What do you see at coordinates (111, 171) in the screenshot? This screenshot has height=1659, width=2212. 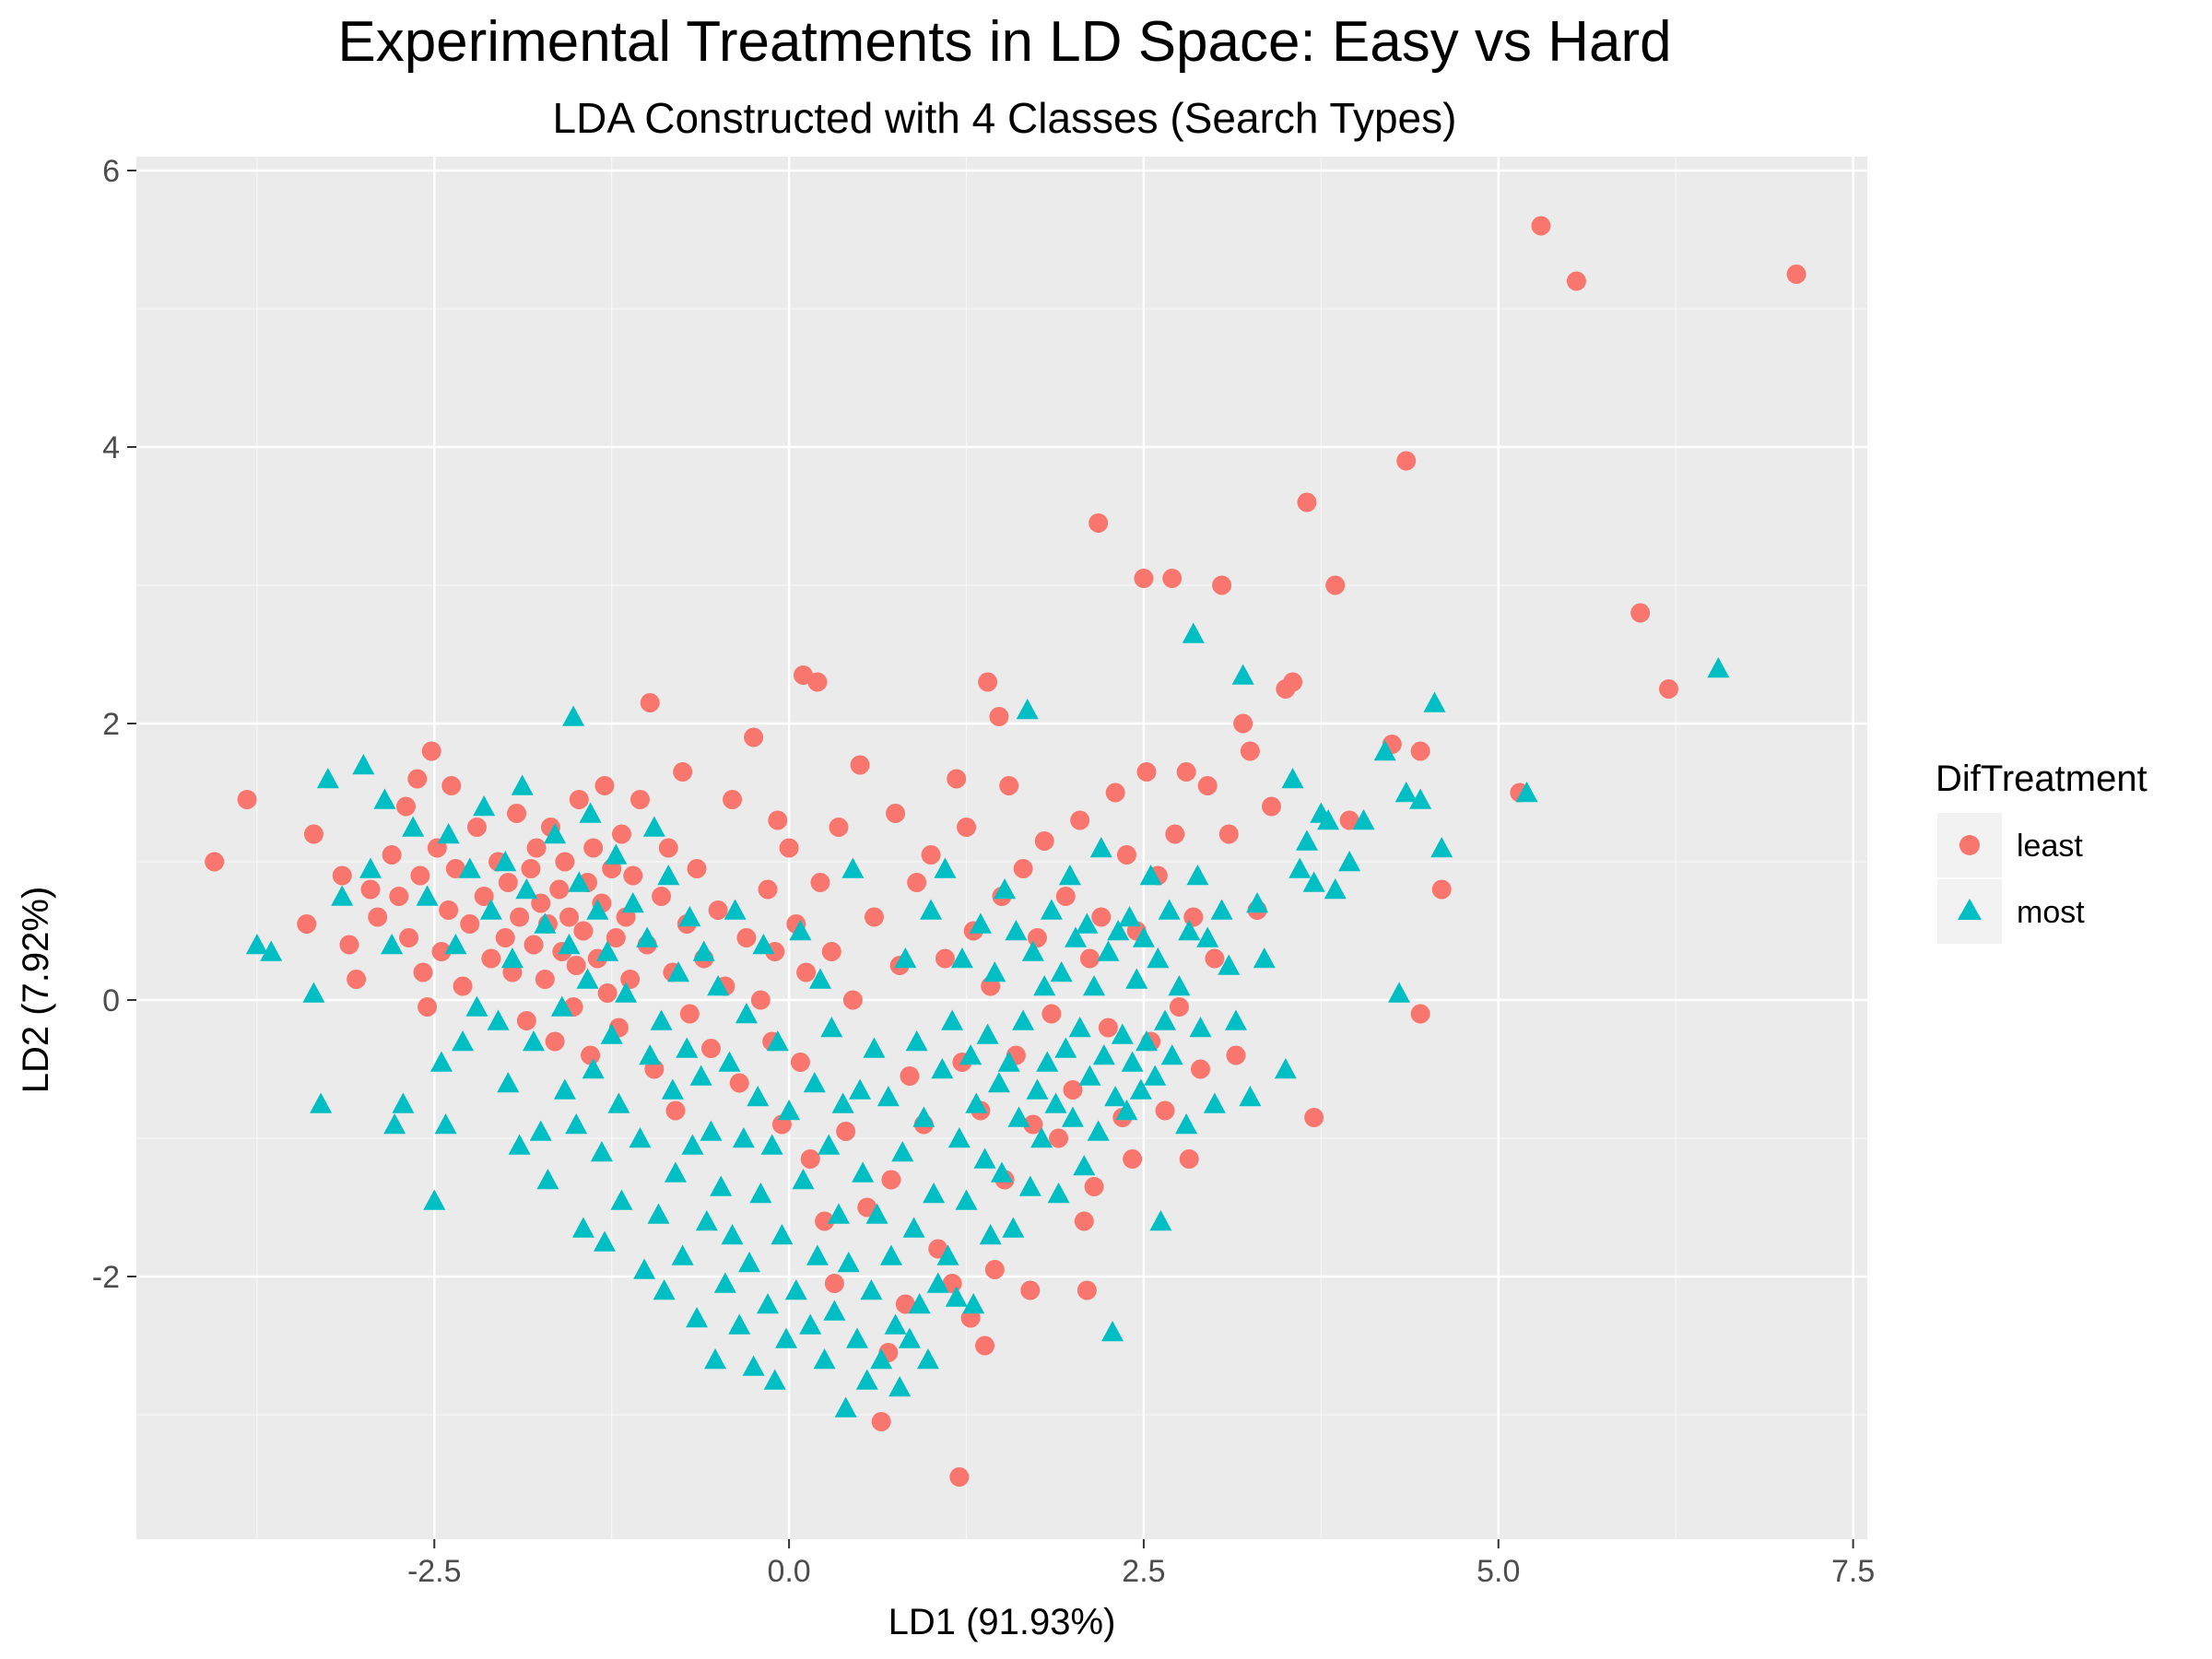 I see `y-tick-label: 6` at bounding box center [111, 171].